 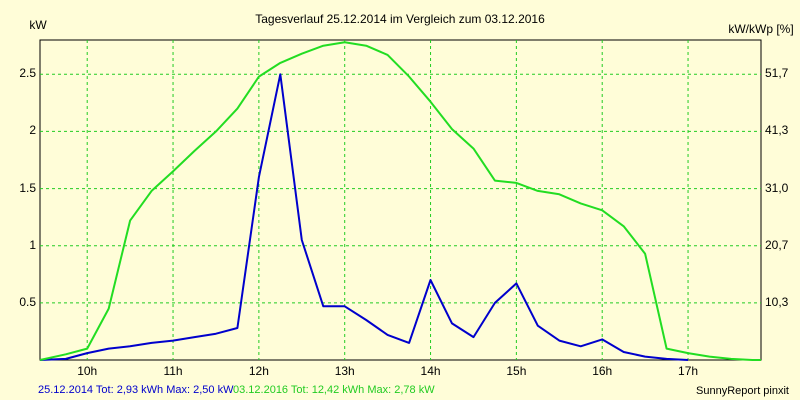 I want to click on x-tick-label: 12h, so click(x=258, y=371).